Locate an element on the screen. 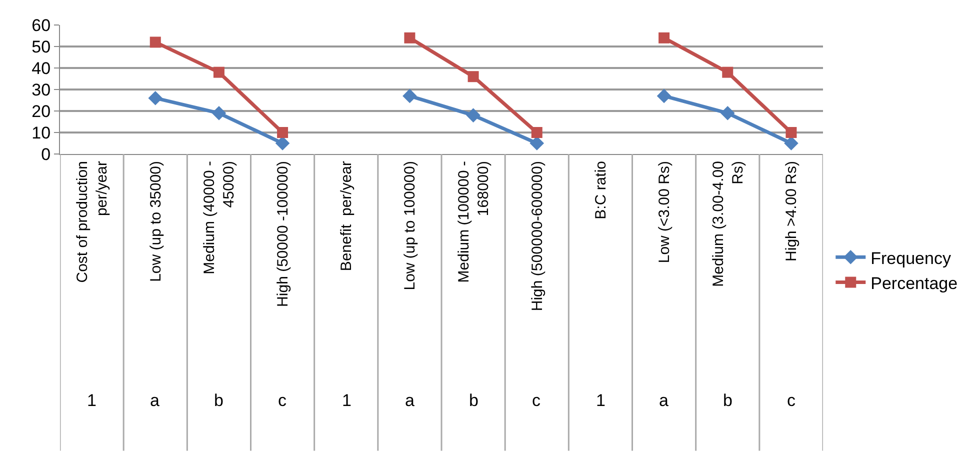  x-tick-label: Medium (3.00-4.00 Rs) is located at coordinates (728, 223).